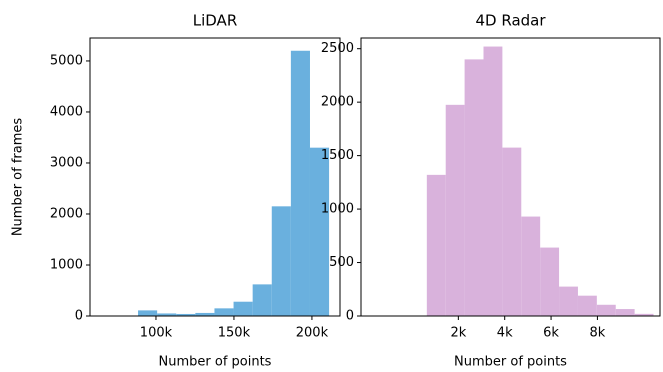  I want to click on y-tick-label: 4000, so click(66, 111).